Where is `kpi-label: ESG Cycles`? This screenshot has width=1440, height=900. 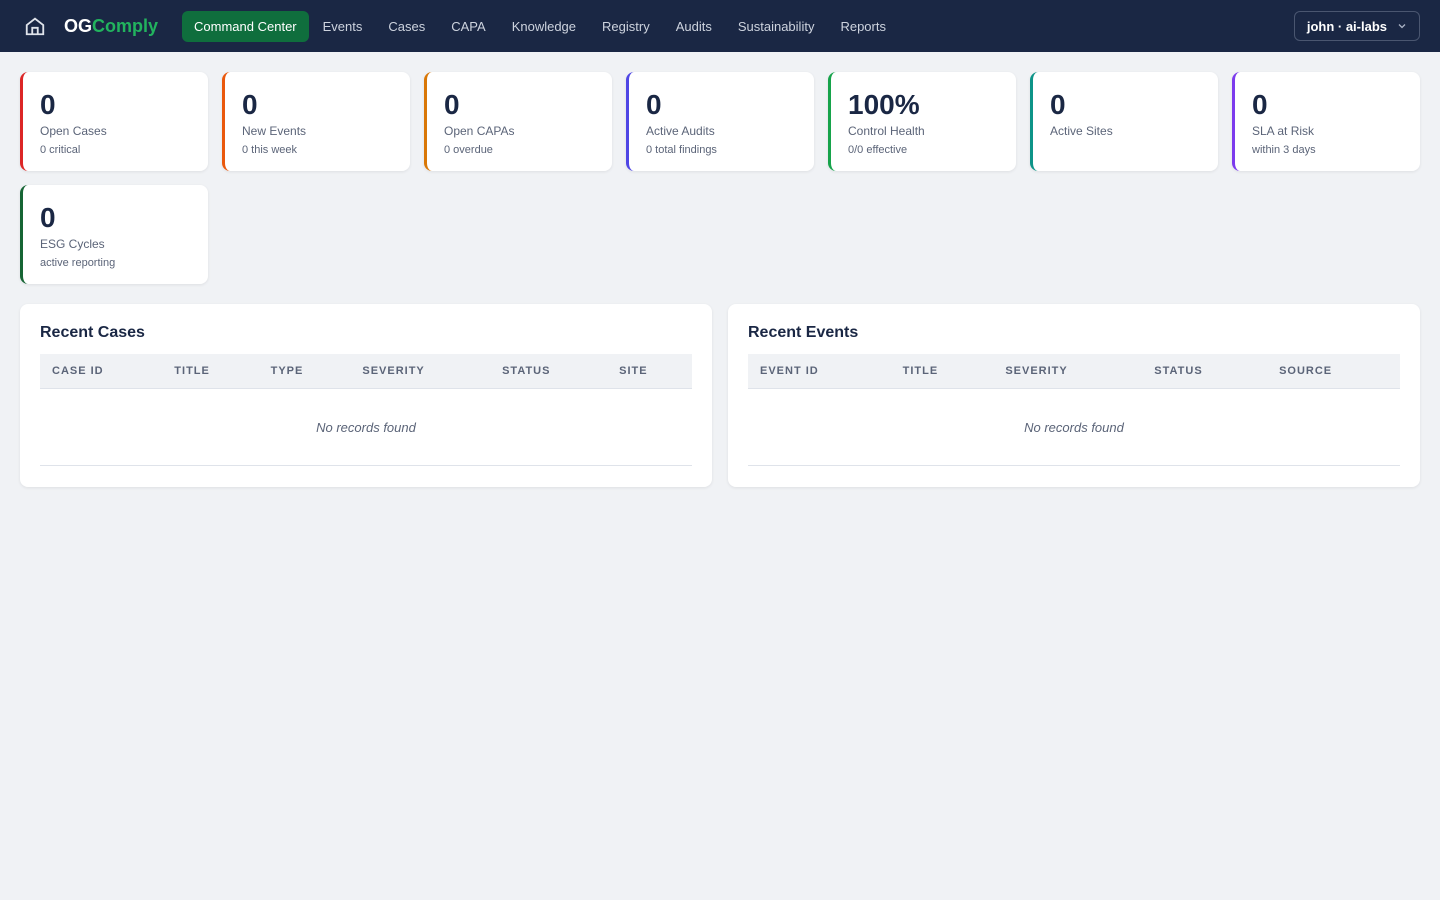
kpi-label: ESG Cycles is located at coordinates (72, 244).